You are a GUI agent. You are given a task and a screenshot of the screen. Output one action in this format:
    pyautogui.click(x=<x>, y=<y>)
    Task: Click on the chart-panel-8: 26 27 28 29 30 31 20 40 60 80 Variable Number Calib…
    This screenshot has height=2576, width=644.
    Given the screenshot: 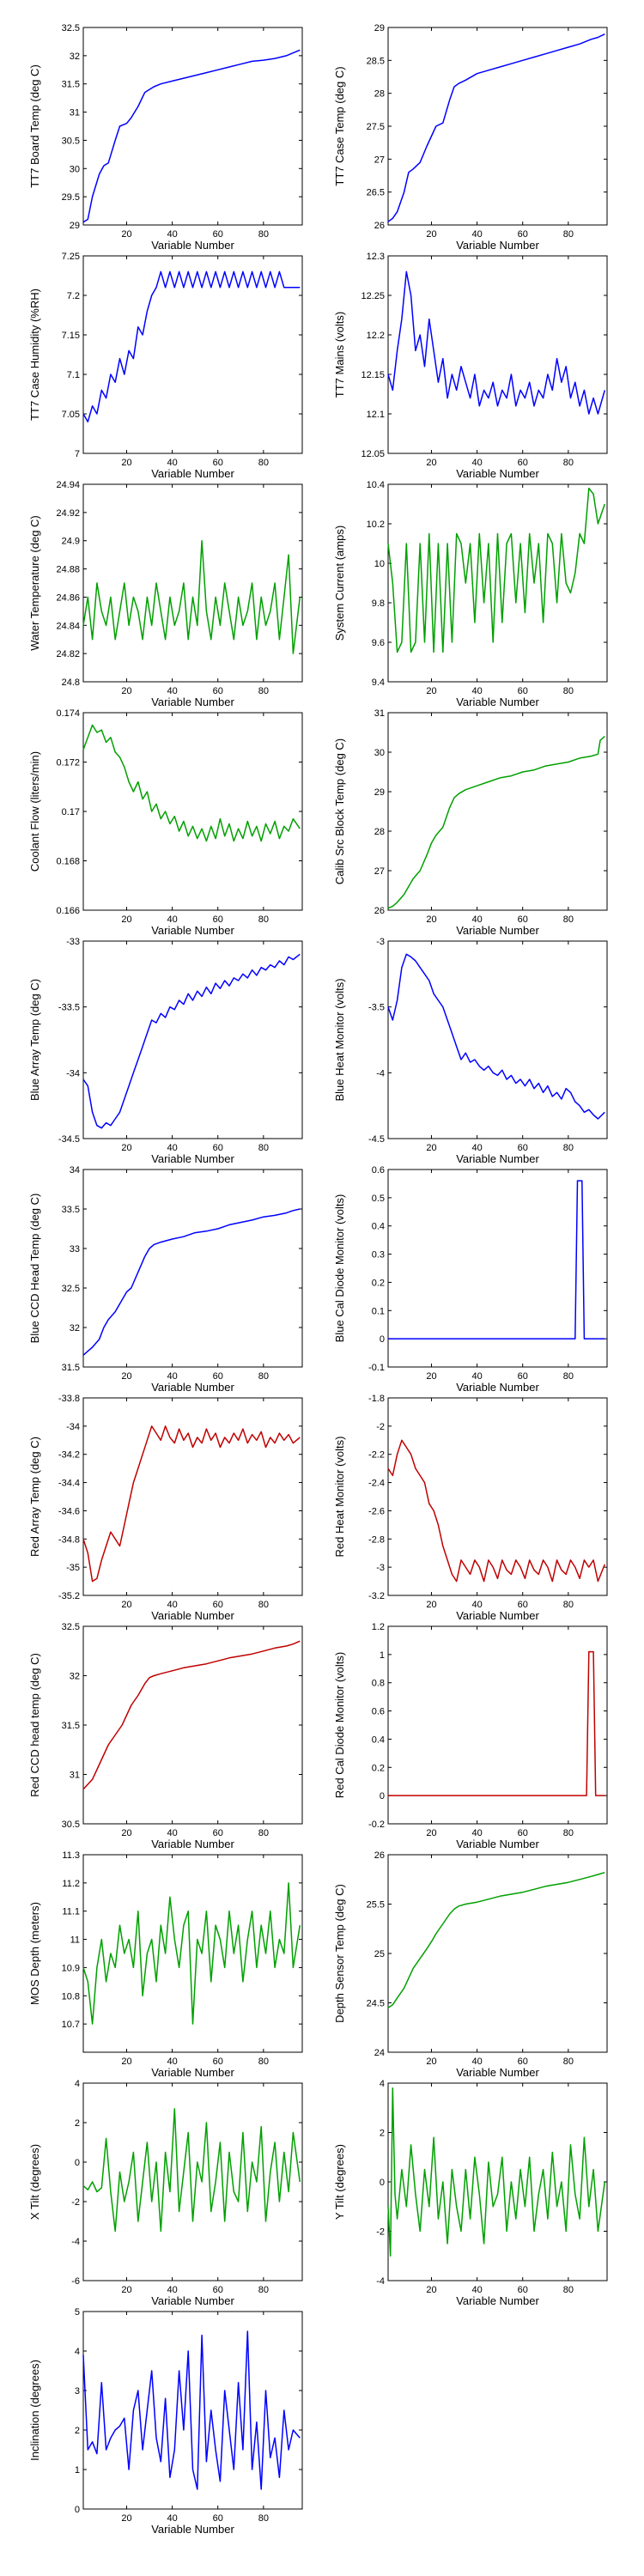 What is the action you would take?
    pyautogui.click(x=470, y=823)
    